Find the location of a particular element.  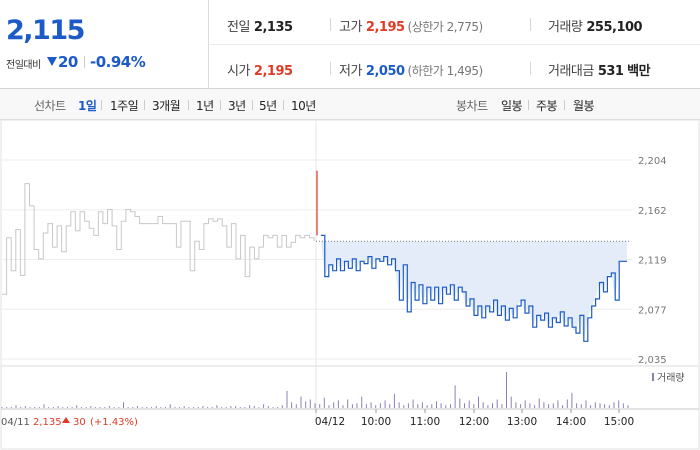

row-divider is located at coordinates (455, 44).